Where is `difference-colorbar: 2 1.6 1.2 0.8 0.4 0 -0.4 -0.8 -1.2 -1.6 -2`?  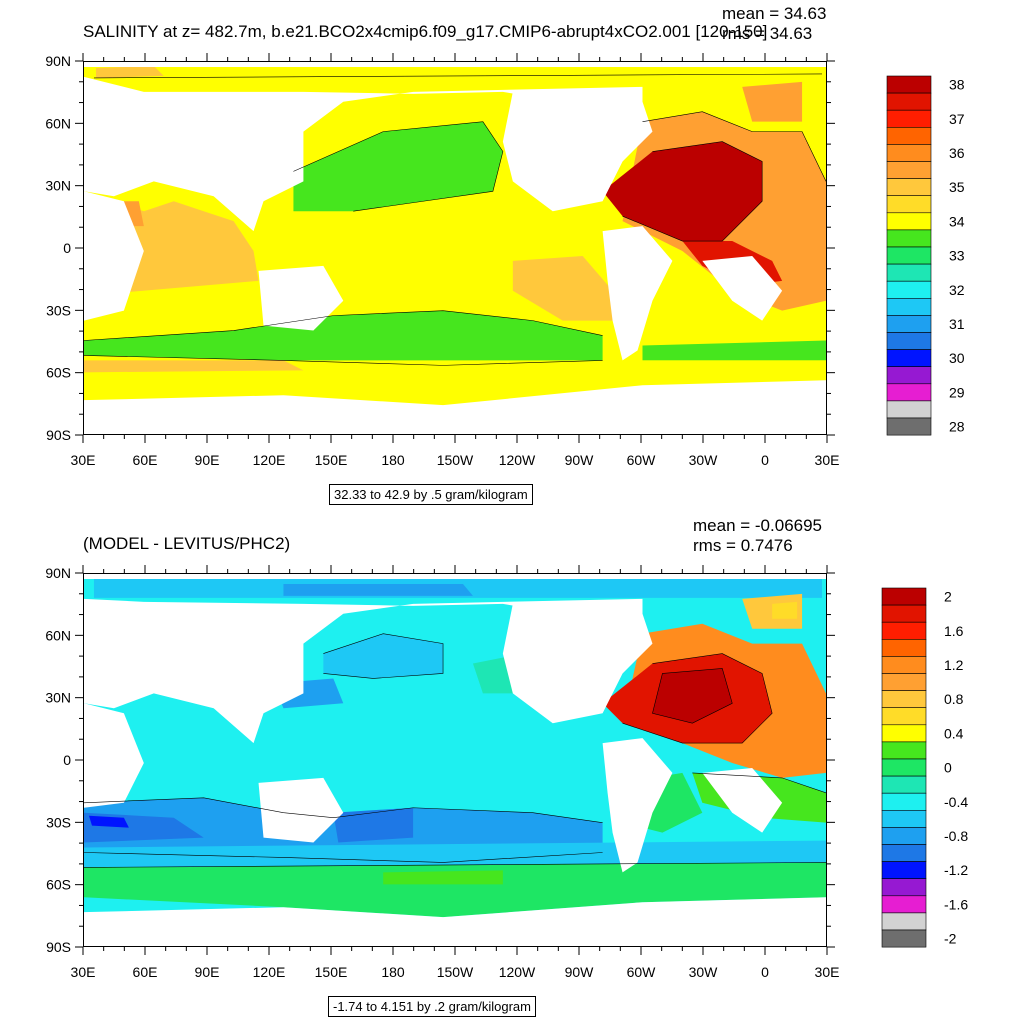
difference-colorbar: 2 1.6 1.2 0.8 0.4 0 -0.4 -0.8 -1.2 -1.6 -2 is located at coordinates (936, 770).